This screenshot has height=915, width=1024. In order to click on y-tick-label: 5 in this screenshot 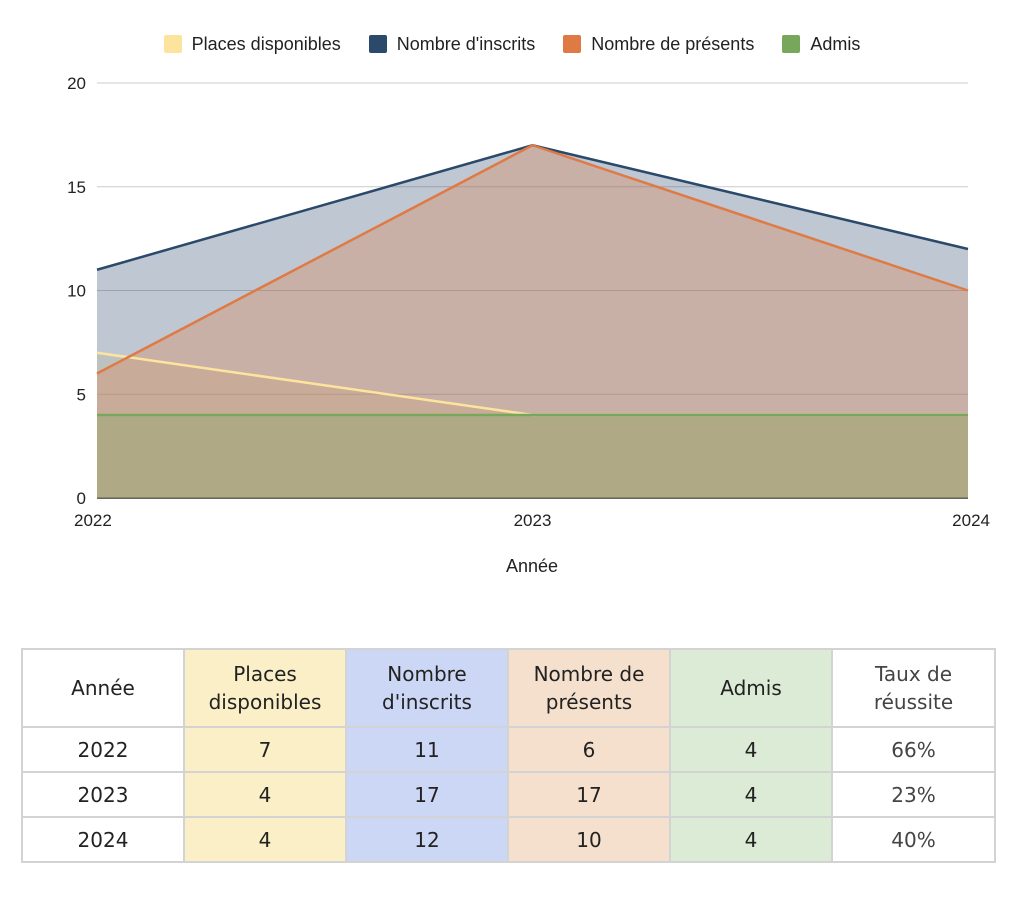, I will do `click(81, 394)`.